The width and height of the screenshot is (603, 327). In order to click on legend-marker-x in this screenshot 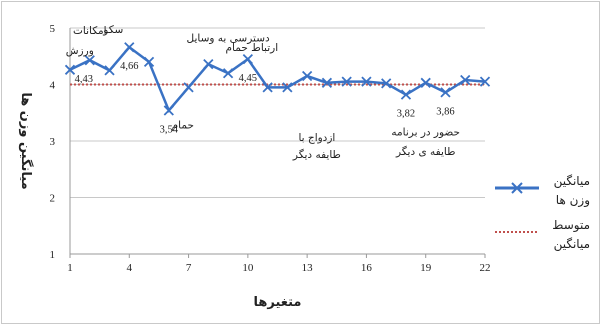, I will do `click(517, 188)`.